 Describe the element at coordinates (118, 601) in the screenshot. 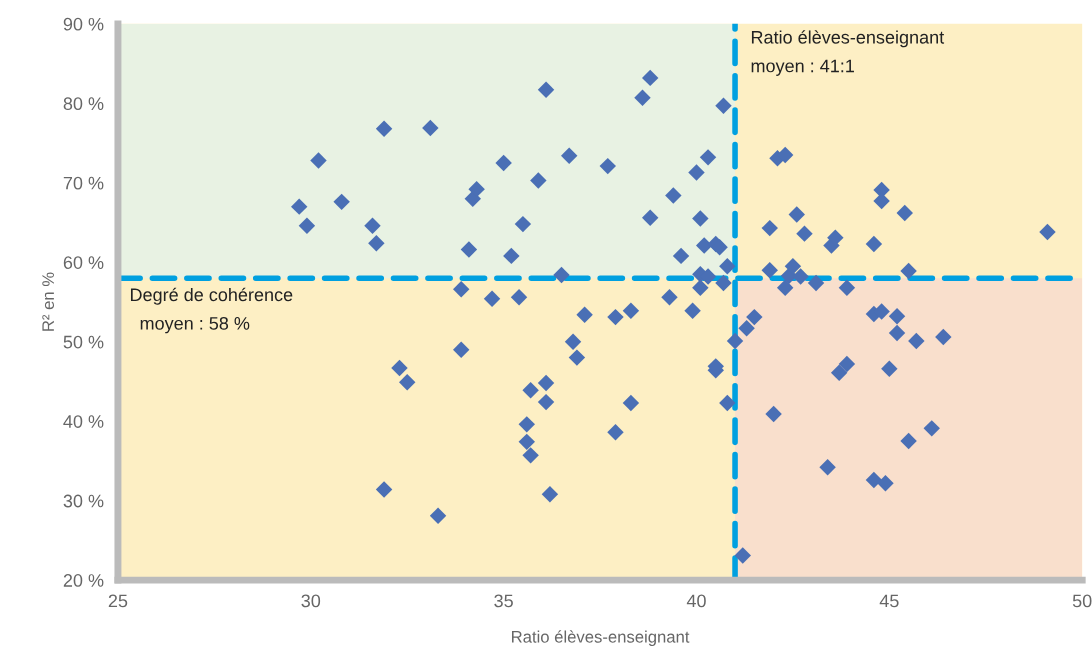

I see `x-tick-label: 25` at that location.